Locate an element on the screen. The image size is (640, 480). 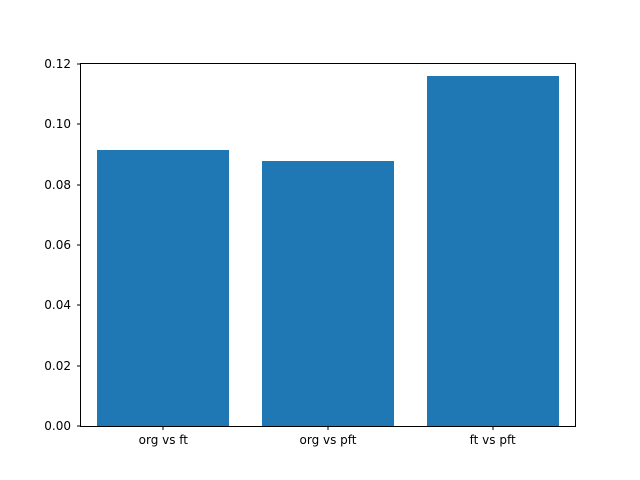
y-tick-label: 0.06 is located at coordinates (57, 245).